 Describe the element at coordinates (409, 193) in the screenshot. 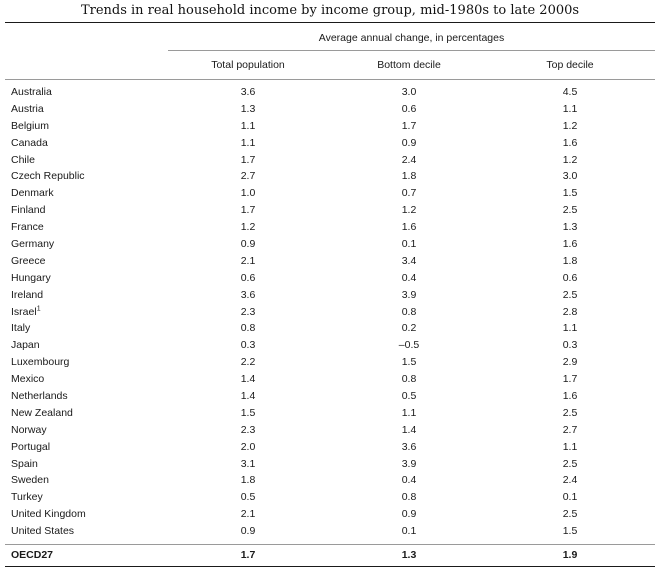

I see `value-cell: 0.7` at that location.